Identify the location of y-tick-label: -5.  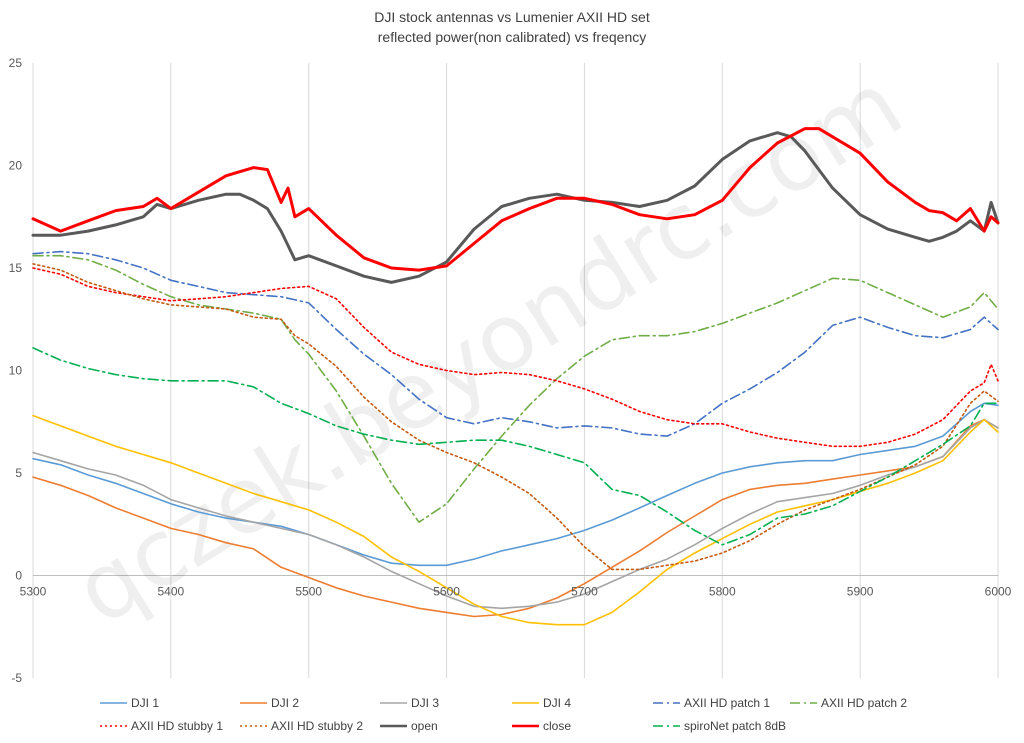
(16, 678).